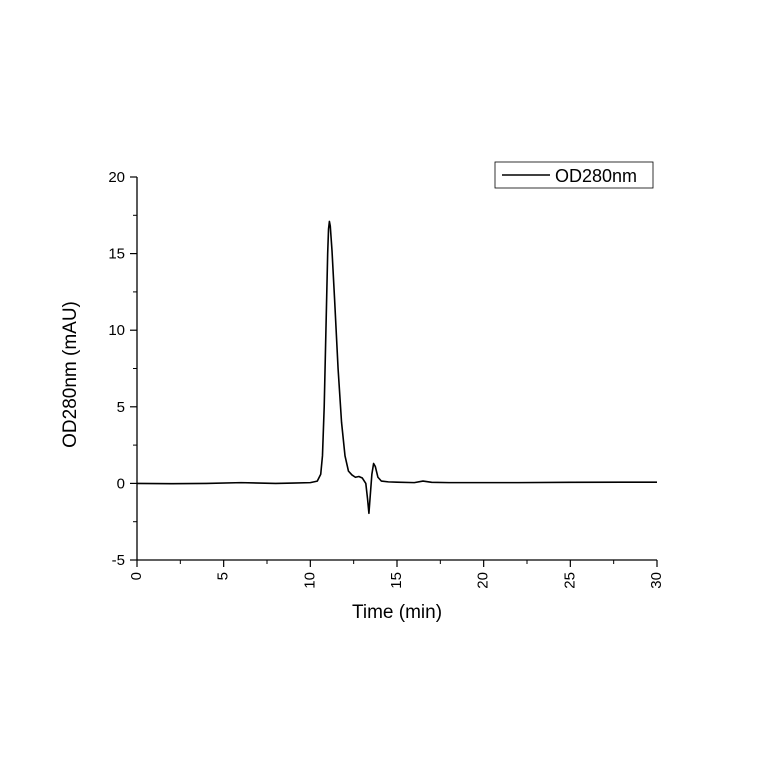 The height and width of the screenshot is (764, 764). What do you see at coordinates (118, 560) in the screenshot?
I see `y-tick-label: -5` at bounding box center [118, 560].